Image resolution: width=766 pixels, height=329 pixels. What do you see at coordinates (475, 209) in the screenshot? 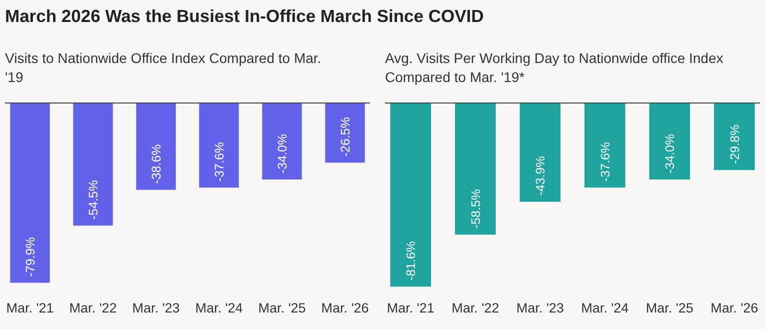
I see `data-label: -58.5%` at bounding box center [475, 209].